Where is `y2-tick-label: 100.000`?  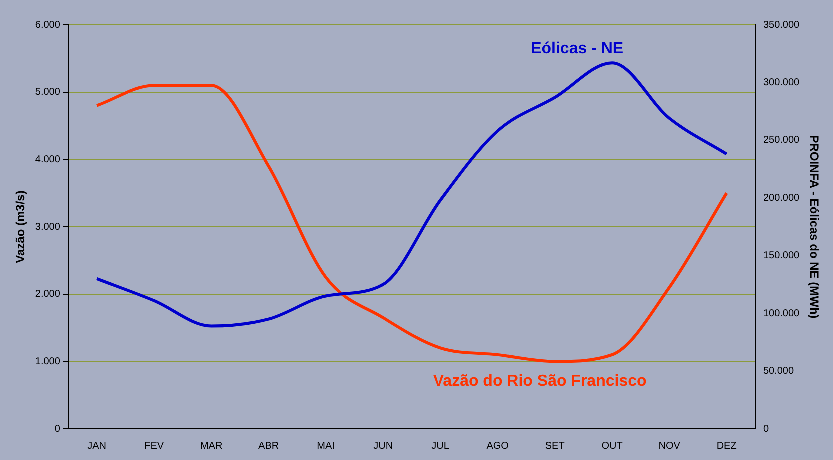 y2-tick-label: 100.000 is located at coordinates (781, 314).